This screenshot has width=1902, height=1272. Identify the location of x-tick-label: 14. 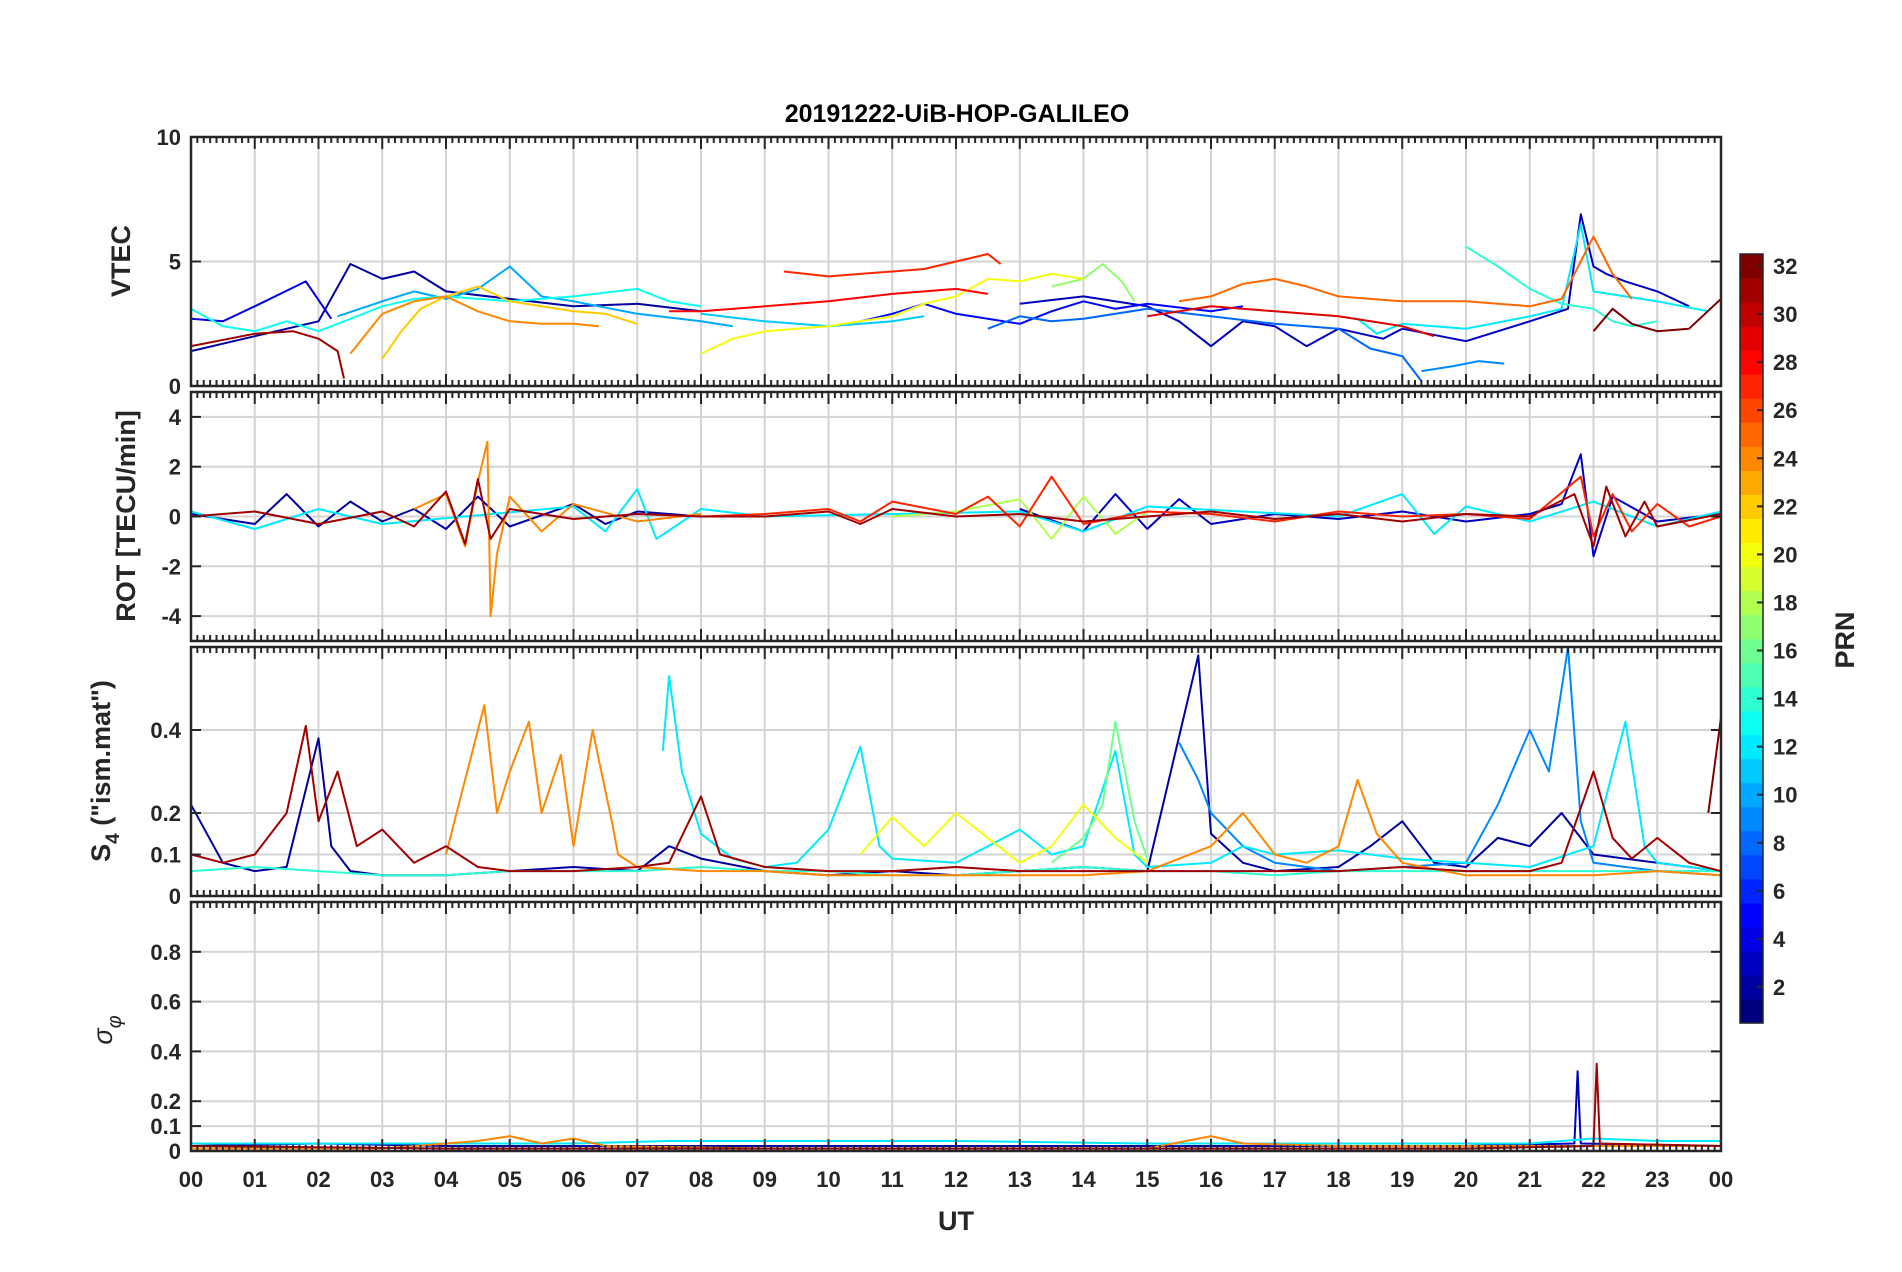
(1083, 1179).